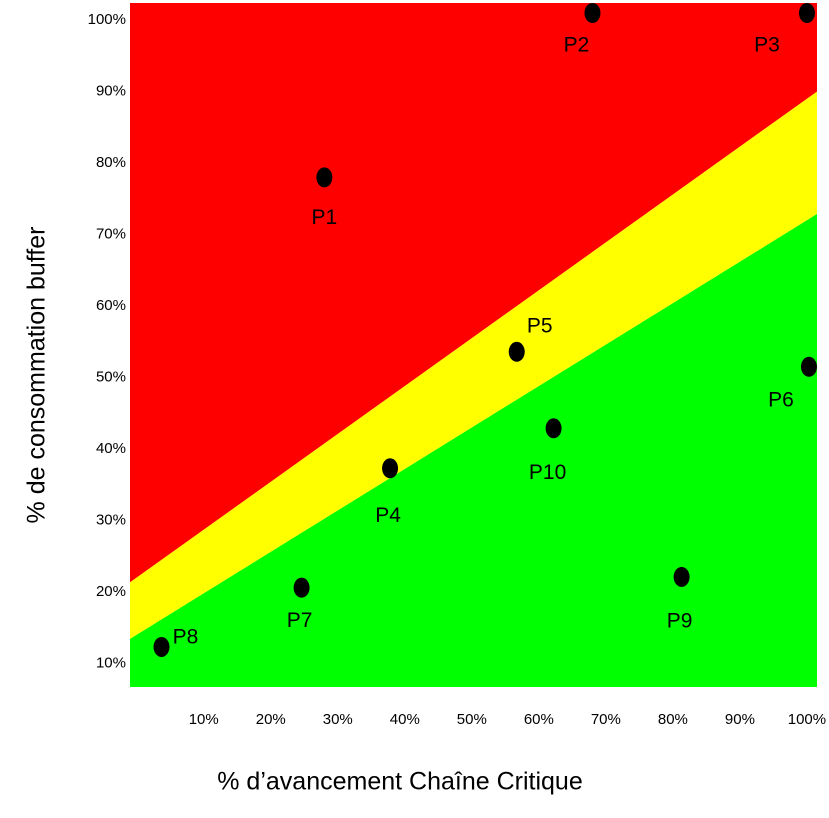 The width and height of the screenshot is (829, 818). Describe the element at coordinates (606, 719) in the screenshot. I see `x-tick-label: 70%` at that location.